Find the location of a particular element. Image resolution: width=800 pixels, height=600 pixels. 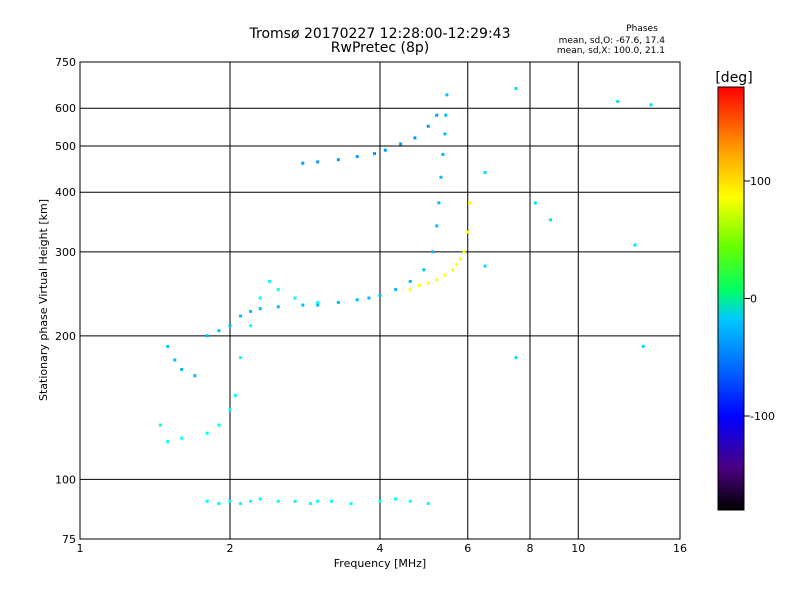

x-tick-label: 16 is located at coordinates (680, 548).